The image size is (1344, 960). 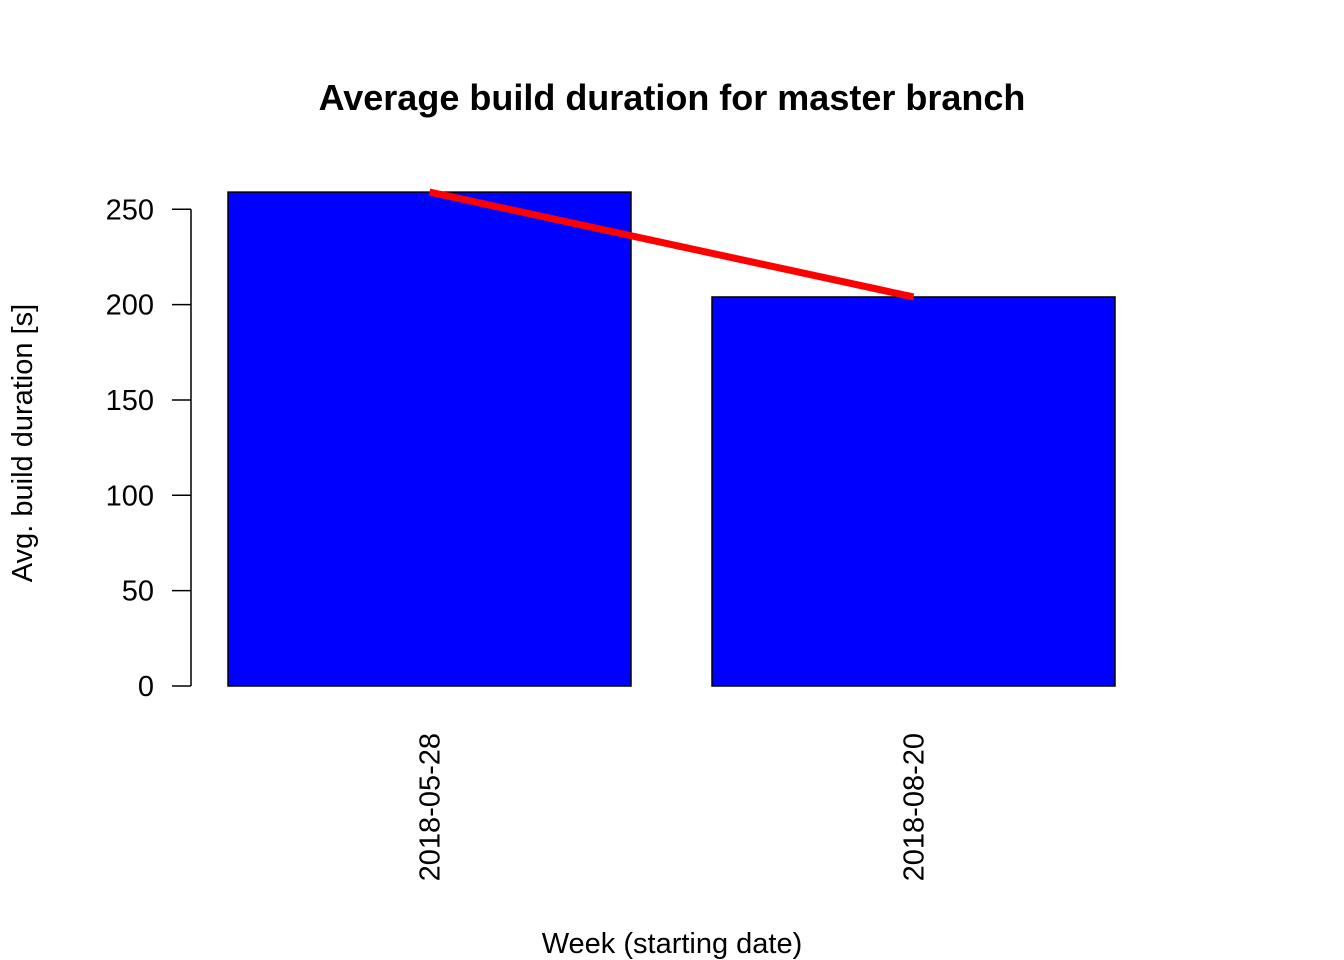 What do you see at coordinates (149, 448) in the screenshot?
I see `y-axis: 0 50 100 150 200 250` at bounding box center [149, 448].